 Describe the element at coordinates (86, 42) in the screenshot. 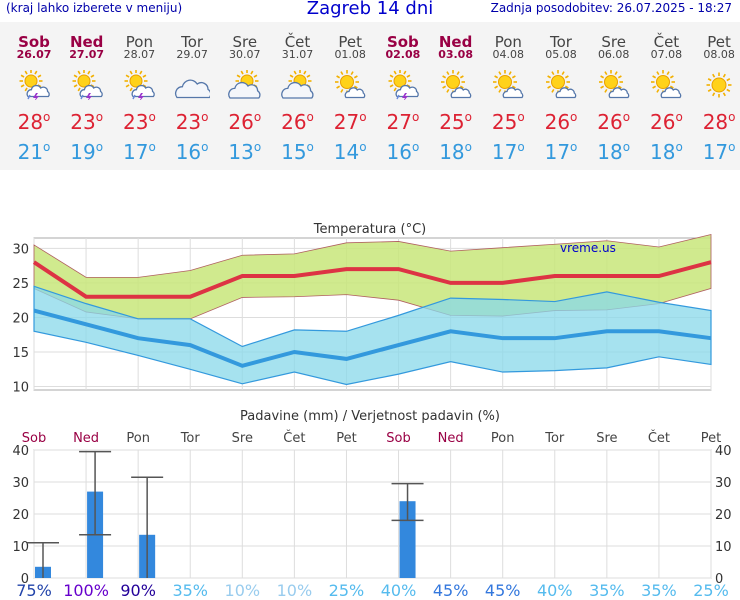

I see `day-name: Ned` at that location.